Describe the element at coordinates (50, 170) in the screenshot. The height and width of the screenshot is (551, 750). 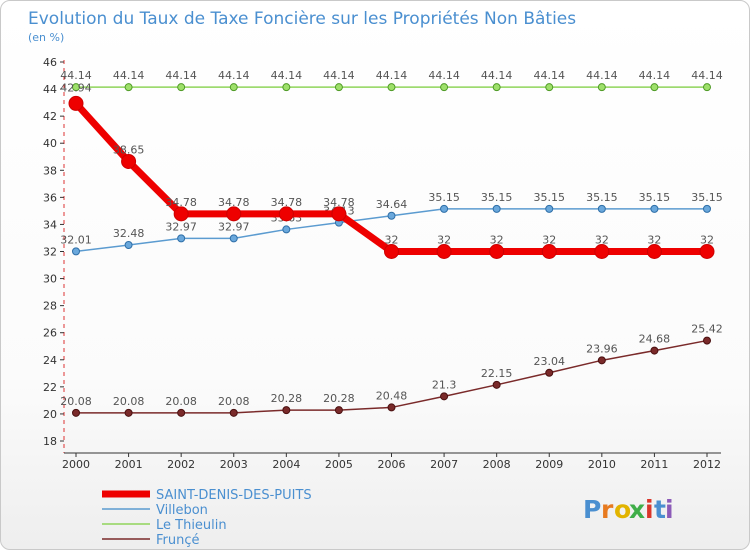
I see `y-tick-label: 38` at that location.